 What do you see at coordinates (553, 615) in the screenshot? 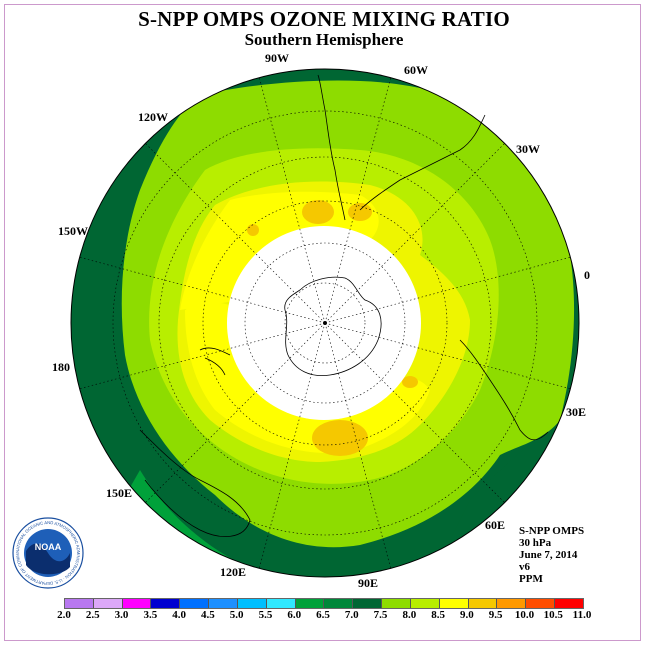
I see `colorbar-tick-label: 10.5` at bounding box center [553, 615].